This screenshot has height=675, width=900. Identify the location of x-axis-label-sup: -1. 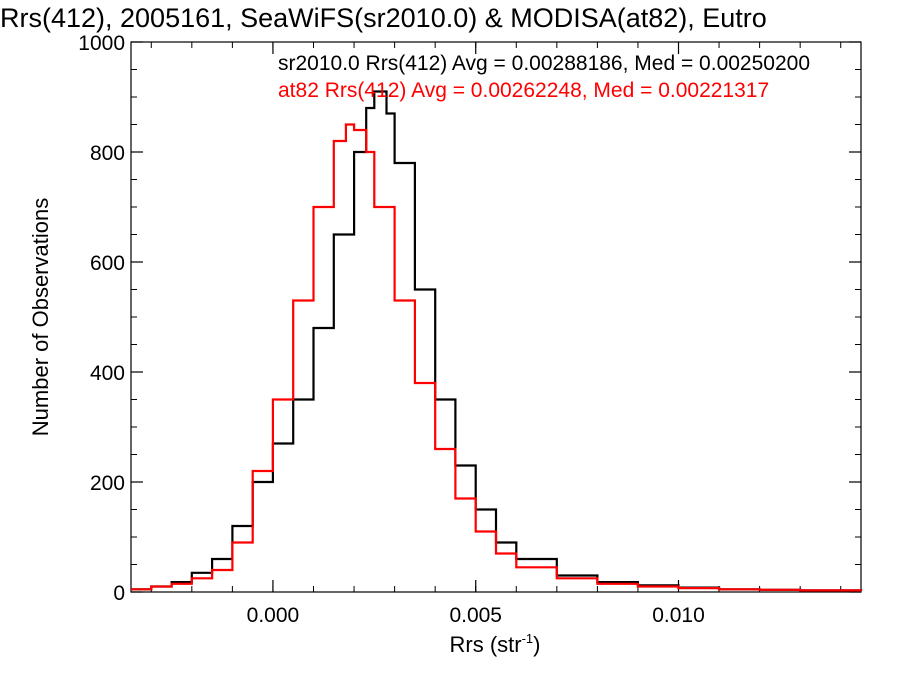
(528, 638).